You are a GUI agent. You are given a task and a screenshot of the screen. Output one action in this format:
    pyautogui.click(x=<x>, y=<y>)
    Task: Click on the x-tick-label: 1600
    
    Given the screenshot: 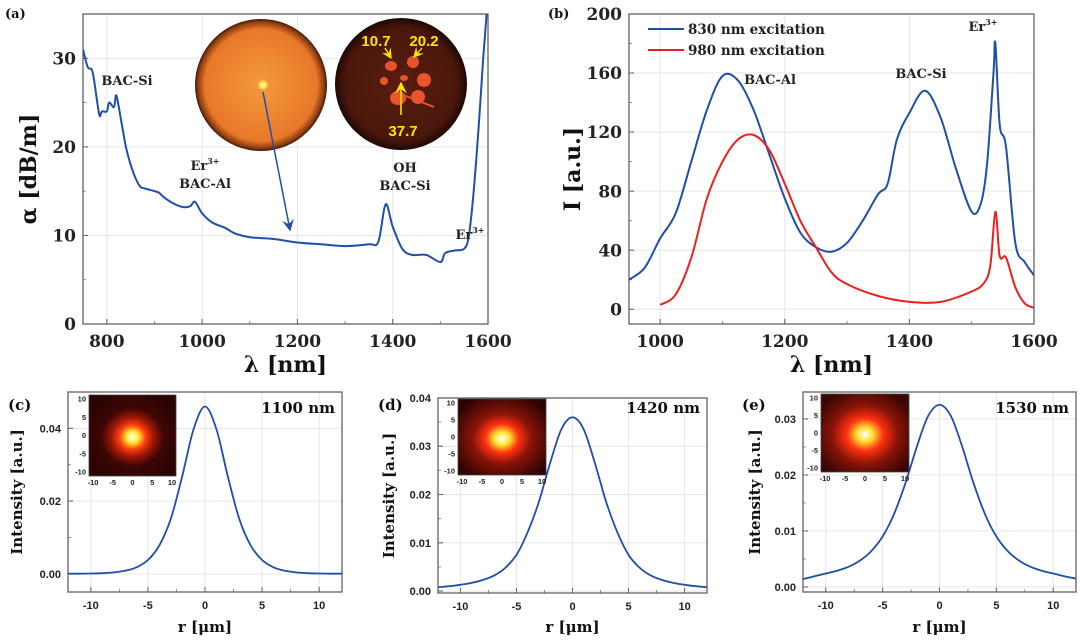 What is the action you would take?
    pyautogui.click(x=1033, y=342)
    